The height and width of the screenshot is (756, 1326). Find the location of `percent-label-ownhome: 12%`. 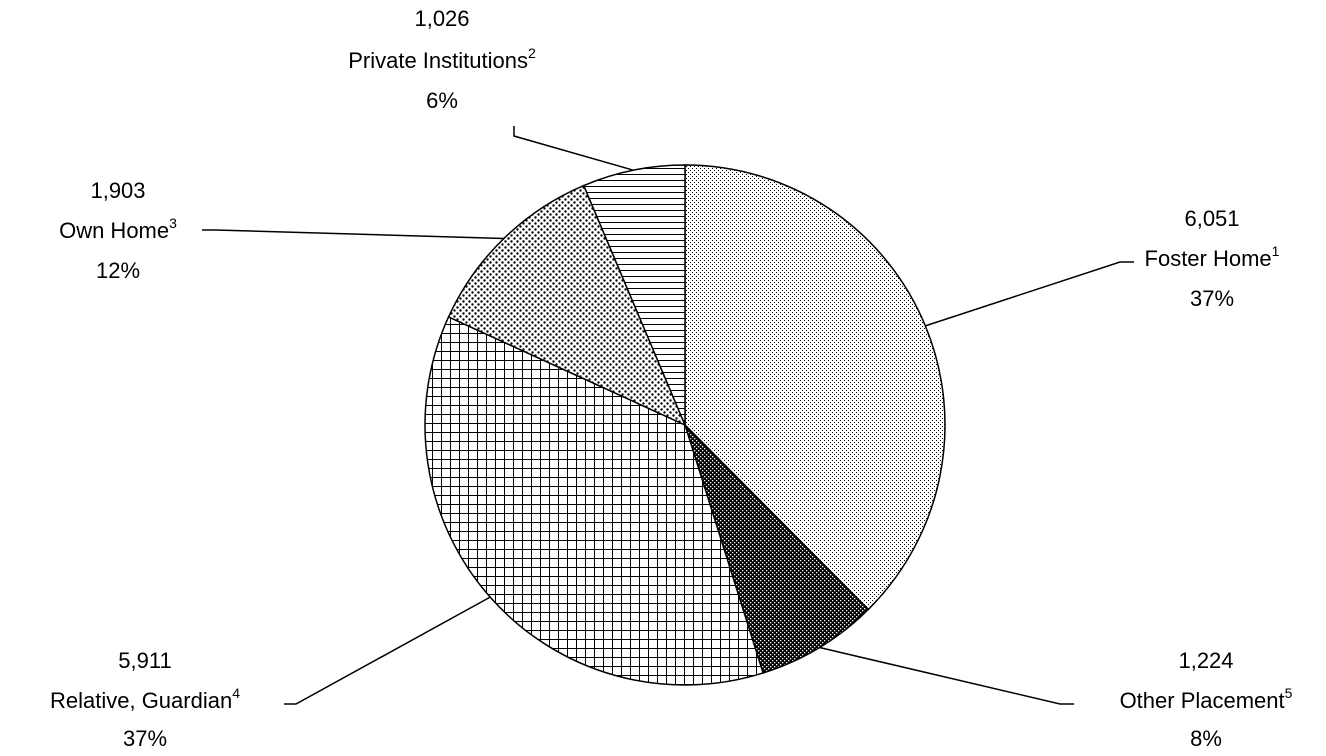

percent-label-ownhome: 12% is located at coordinates (118, 270).